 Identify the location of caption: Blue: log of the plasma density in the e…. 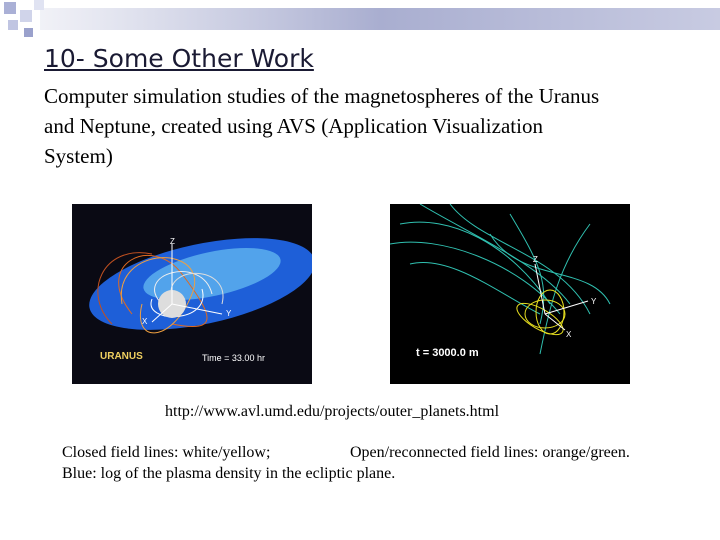
(229, 473).